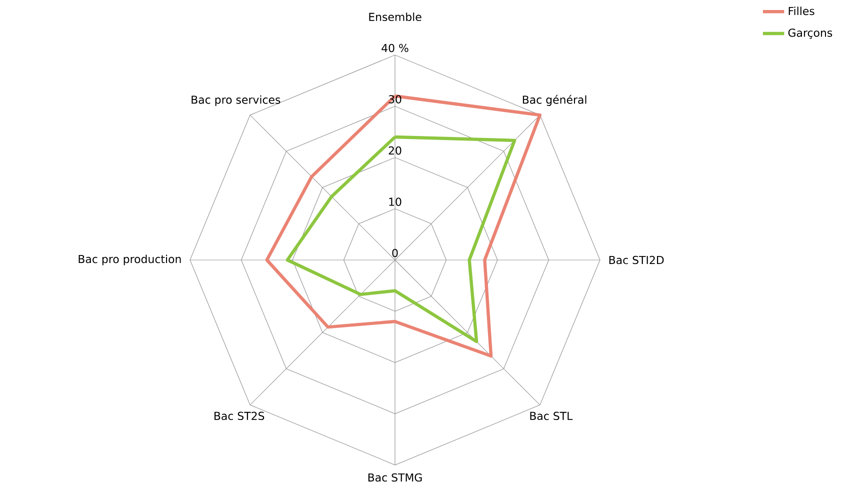 The height and width of the screenshot is (496, 842). I want to click on y-tick-label: 40 %, so click(395, 48).